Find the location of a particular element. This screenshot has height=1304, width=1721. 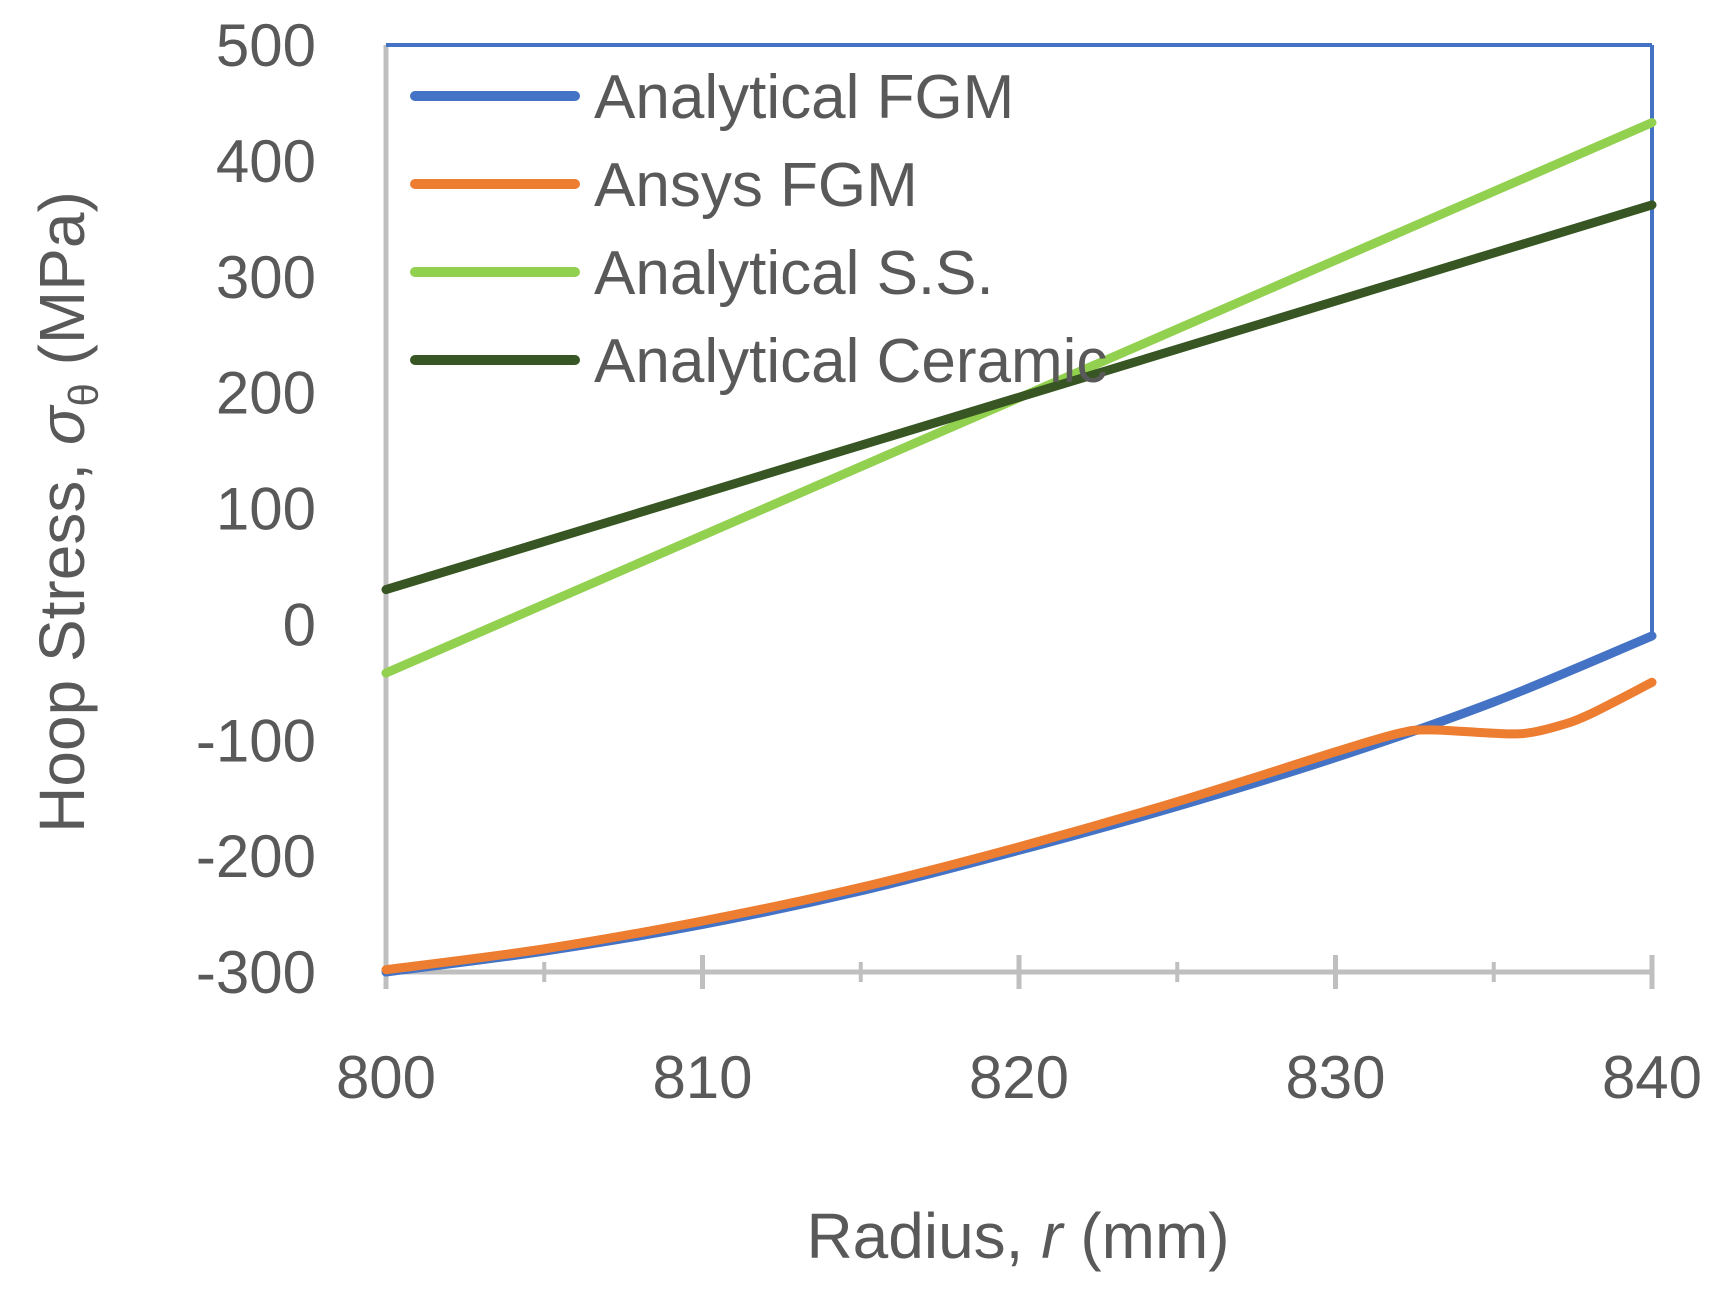

legend-label: Analytical Ceramic is located at coordinates (850, 361).